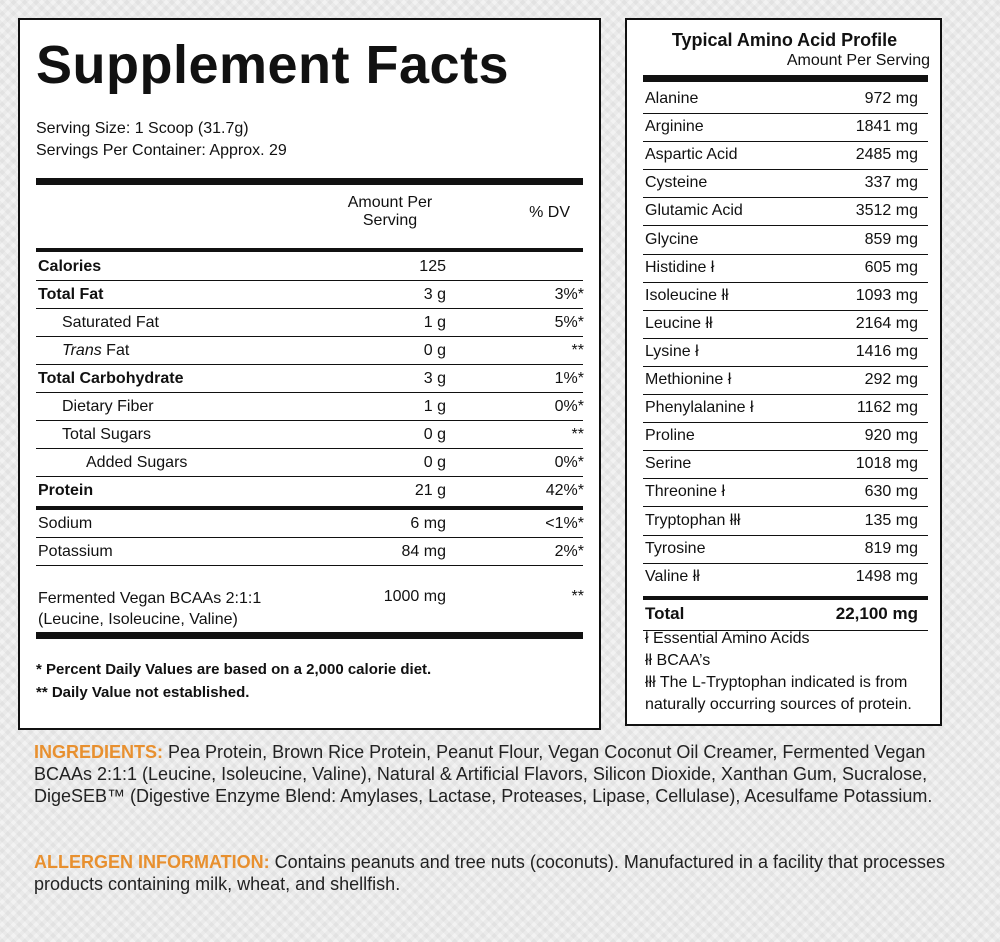  What do you see at coordinates (665, 613) in the screenshot?
I see `amino-total-label: Total` at bounding box center [665, 613].